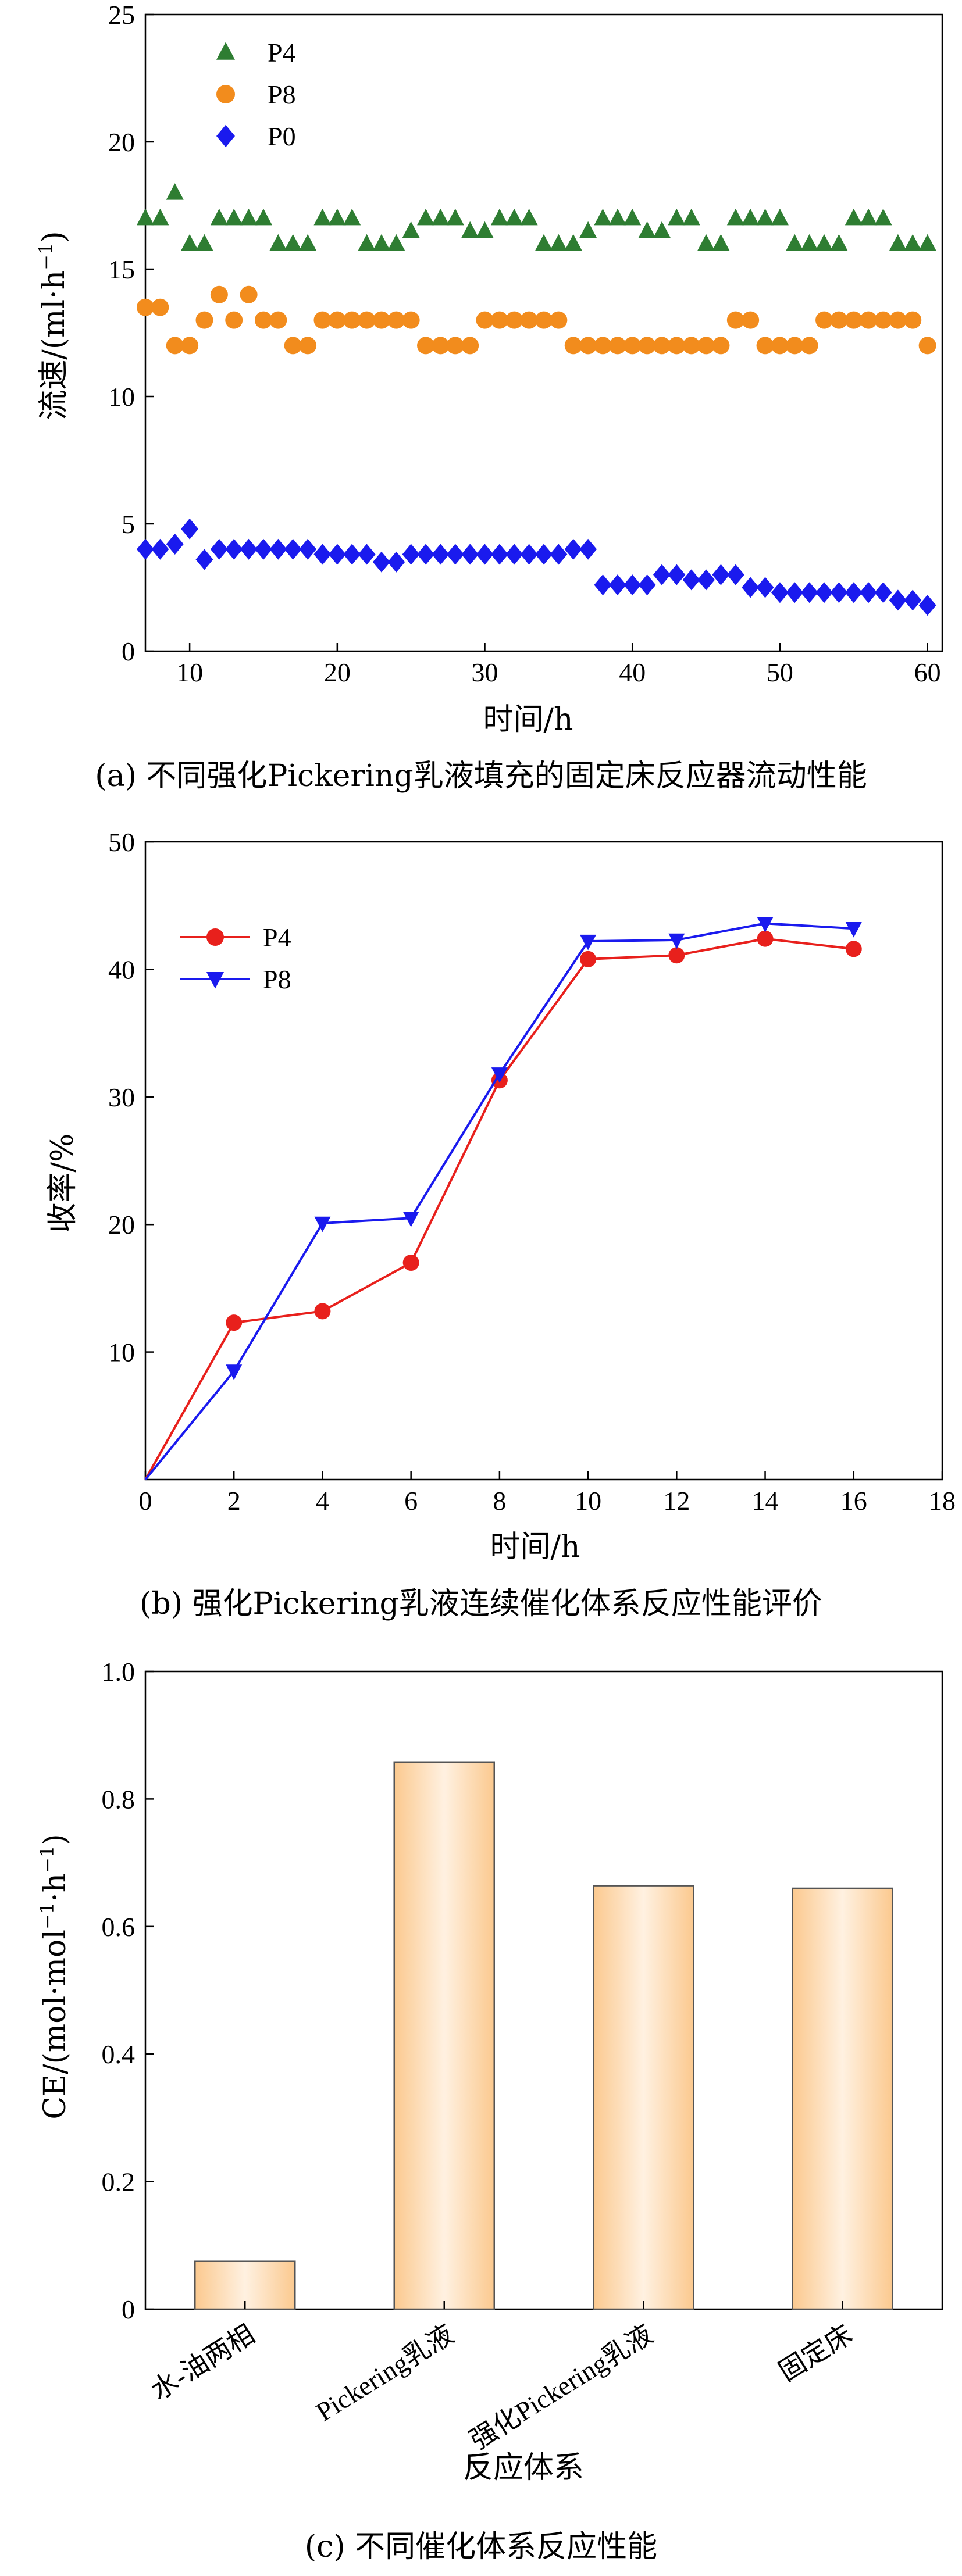 Image resolution: width=962 pixels, height=2576 pixels. What do you see at coordinates (215, 937) in the screenshot?
I see `panel-b-legend-marker-p4` at bounding box center [215, 937].